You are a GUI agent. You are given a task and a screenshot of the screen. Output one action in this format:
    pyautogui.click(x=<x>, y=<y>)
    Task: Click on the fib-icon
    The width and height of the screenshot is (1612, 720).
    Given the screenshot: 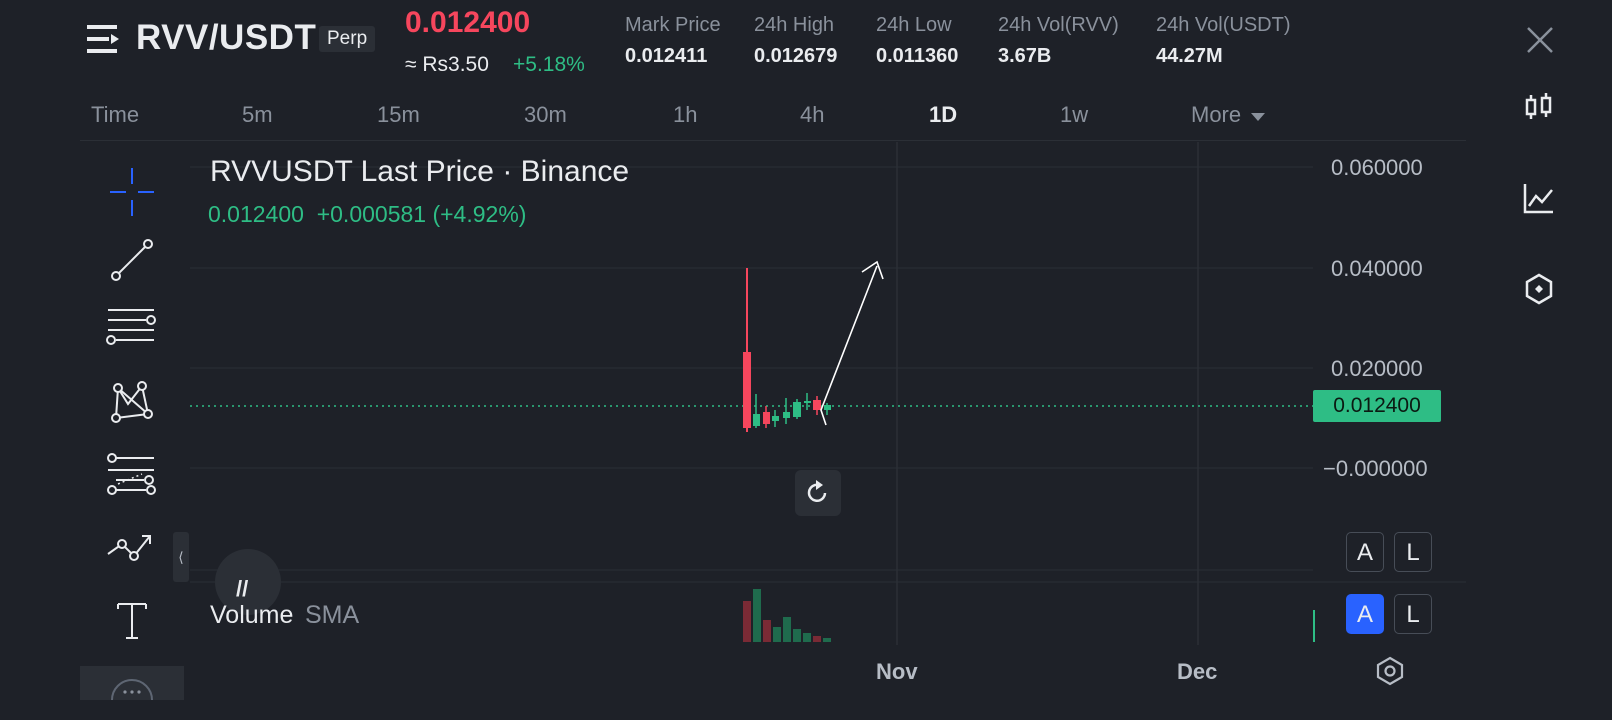 What is the action you would take?
    pyautogui.click(x=132, y=478)
    